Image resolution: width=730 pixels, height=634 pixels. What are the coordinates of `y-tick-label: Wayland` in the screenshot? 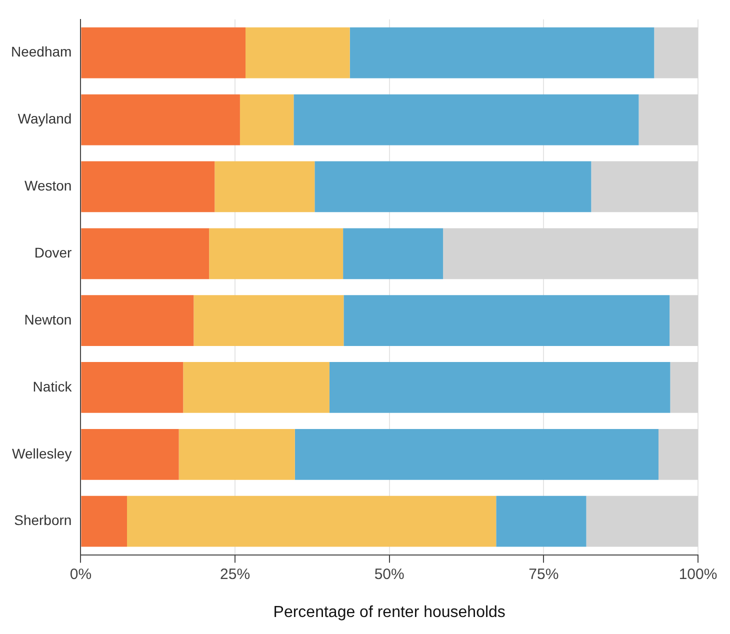 It's located at (45, 118).